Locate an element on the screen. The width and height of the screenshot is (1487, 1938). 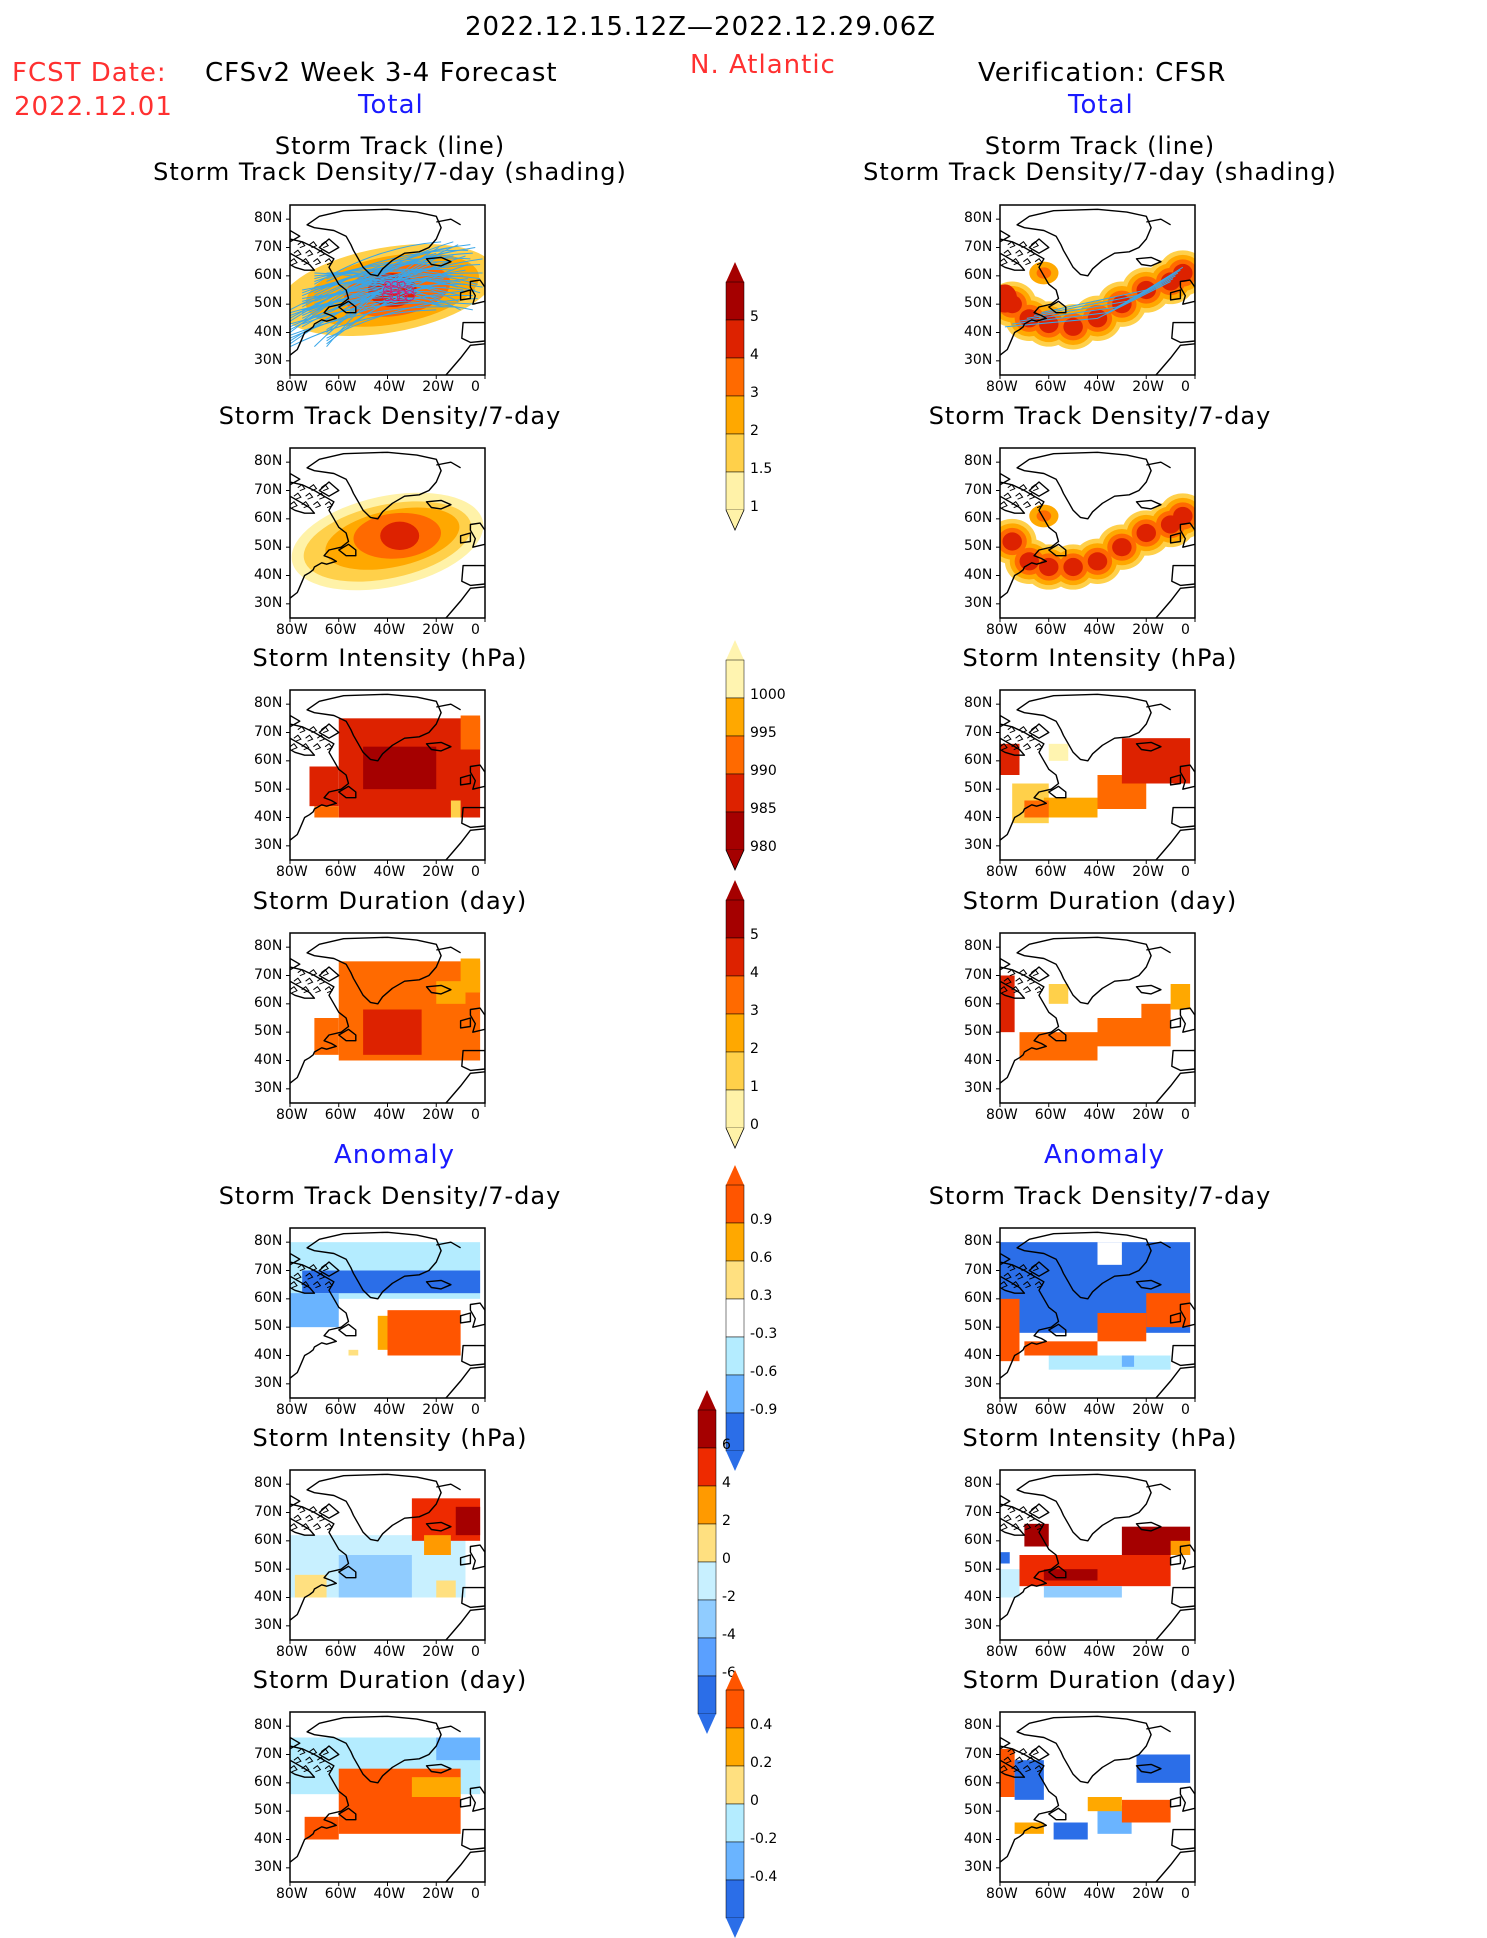
title-density-left: Storm Track Density/7-day is located at coordinates (390, 416).